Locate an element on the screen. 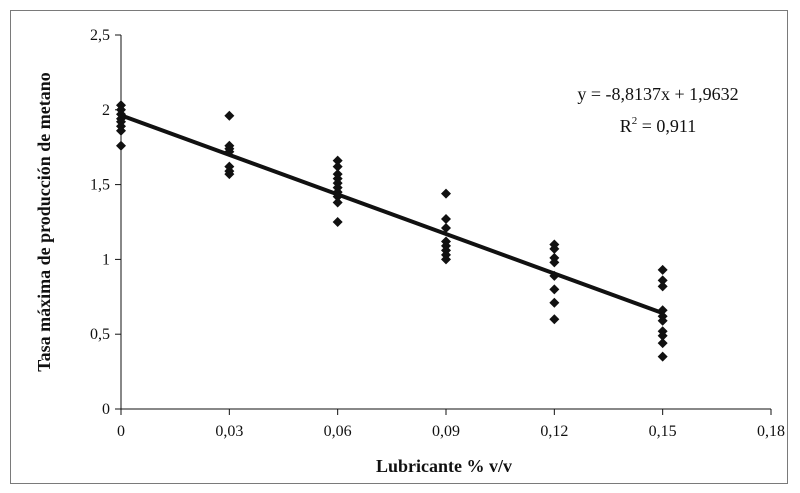 This screenshot has width=800, height=493. x-axis: 0 0,03 0,06 0,09 0,12 0,15 0,18 is located at coordinates (451, 424).